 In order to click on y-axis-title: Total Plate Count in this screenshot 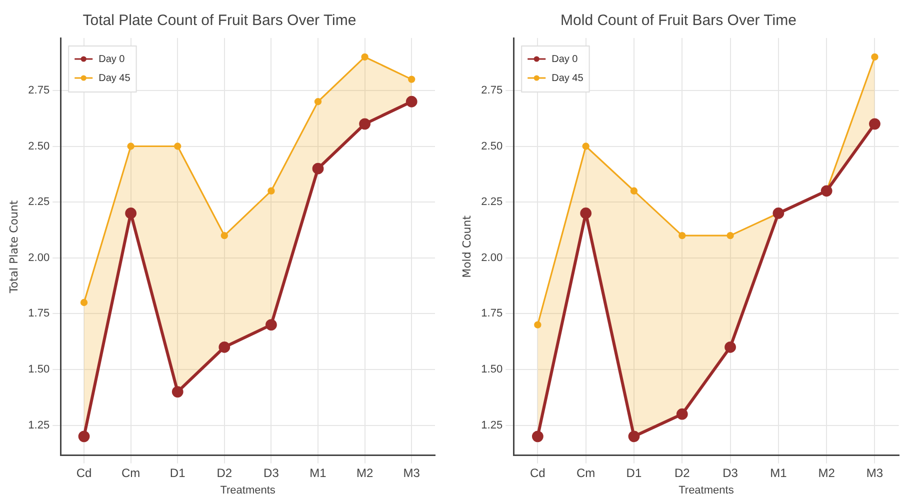, I will do `click(13, 247)`.